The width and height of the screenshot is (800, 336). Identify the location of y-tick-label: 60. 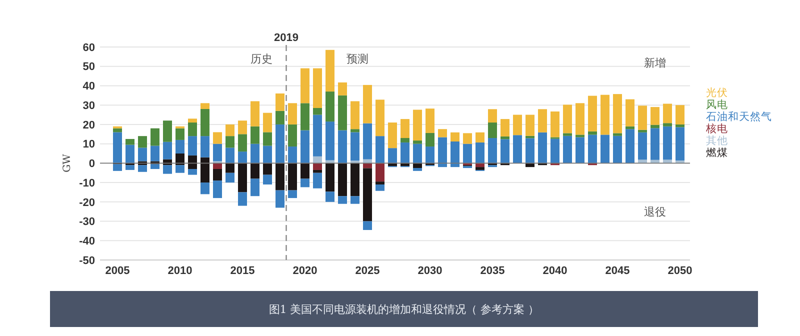
(88, 48).